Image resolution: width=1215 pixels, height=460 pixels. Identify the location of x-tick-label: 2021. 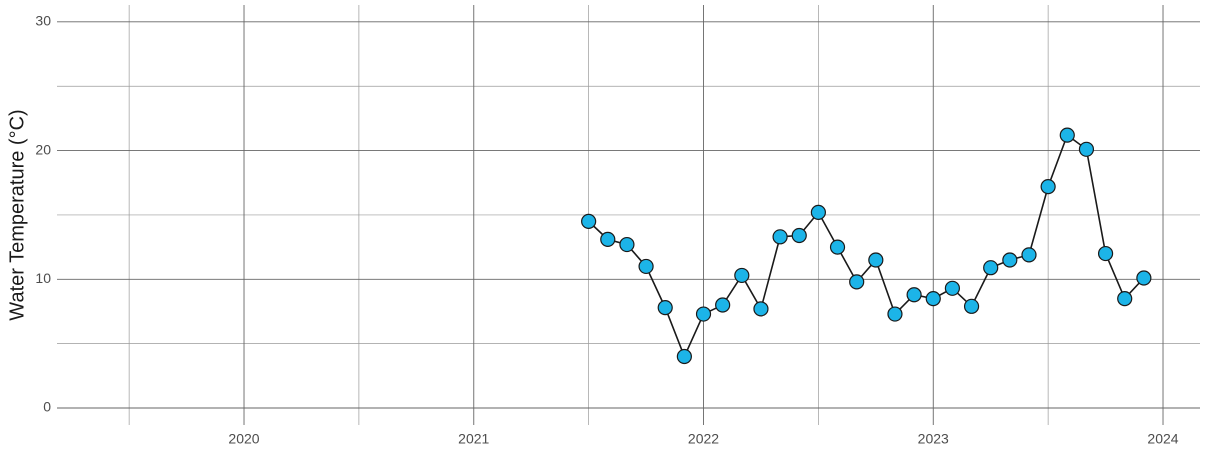
(473, 439).